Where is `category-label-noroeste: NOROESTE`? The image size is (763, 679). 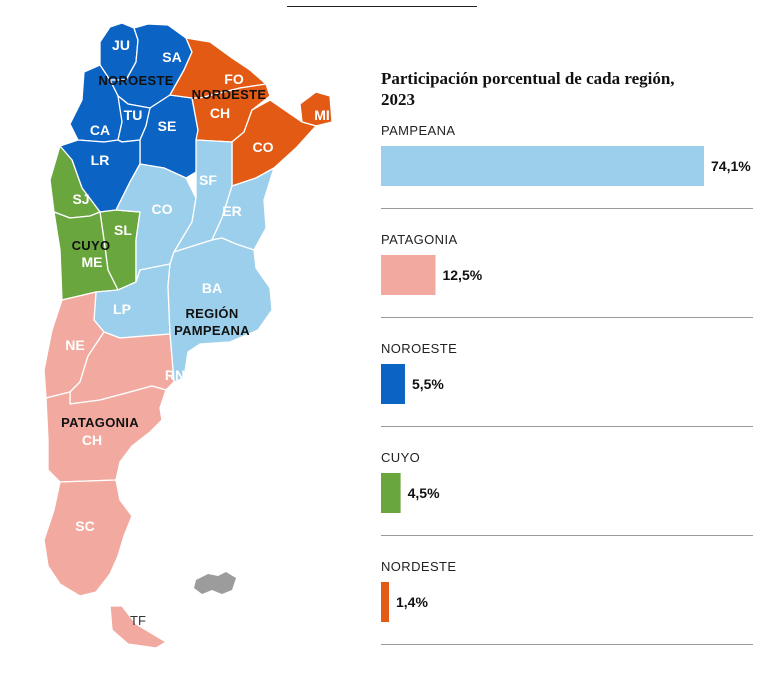 category-label-noroeste: NOROESTE is located at coordinates (419, 348).